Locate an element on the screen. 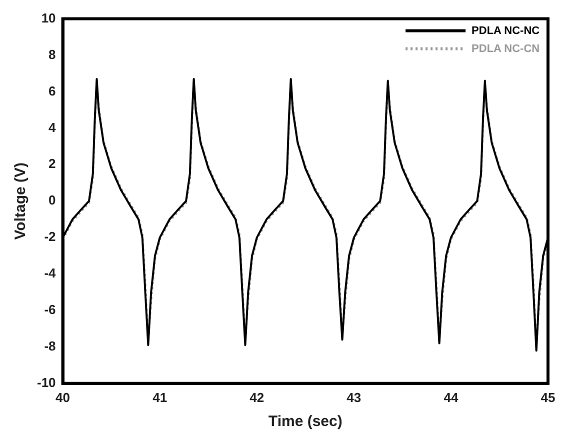  x-tick-label: 41 is located at coordinates (160, 397).